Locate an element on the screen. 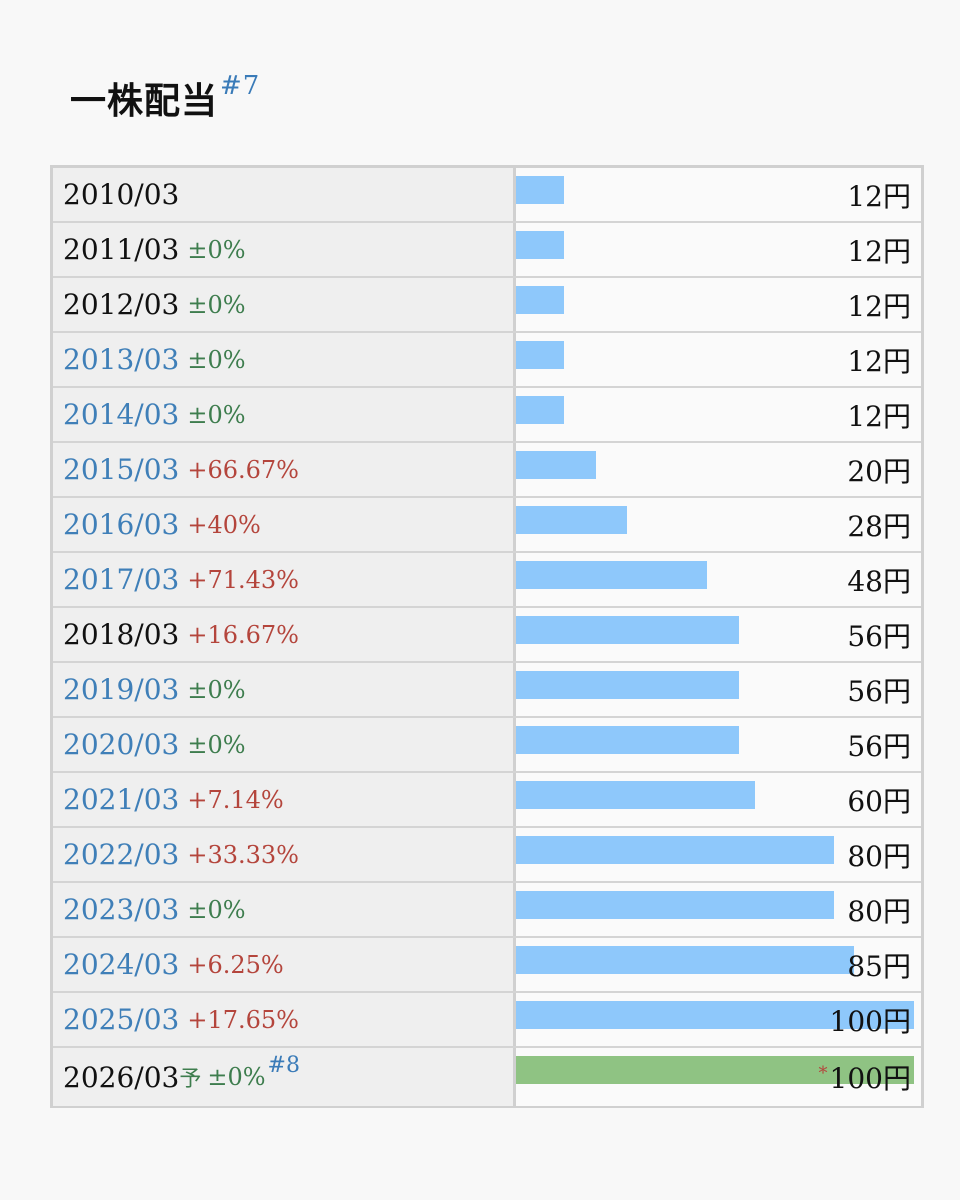 The height and width of the screenshot is (1200, 960). table-row: 2019/03 ±0% 56円 is located at coordinates (487, 690).